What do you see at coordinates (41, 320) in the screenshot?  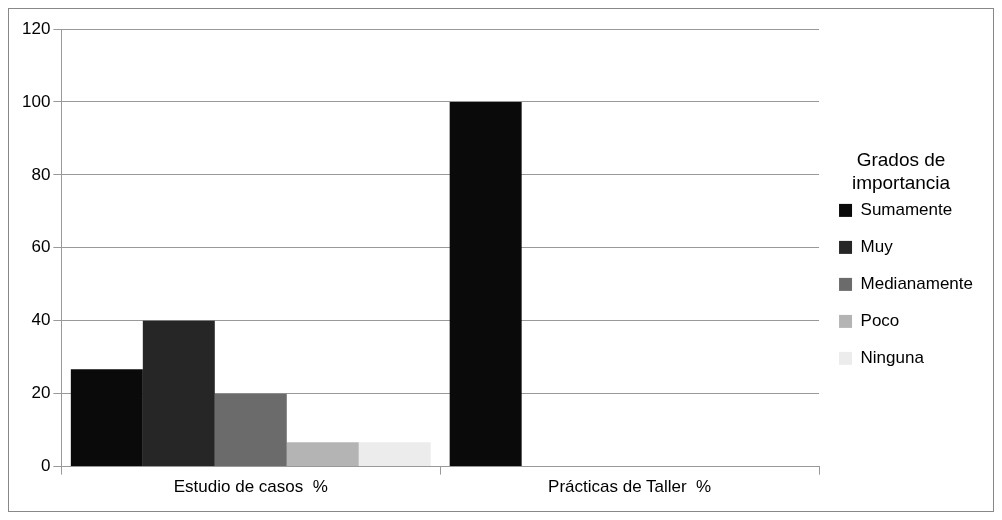 I see `y-tick-label: 40` at bounding box center [41, 320].